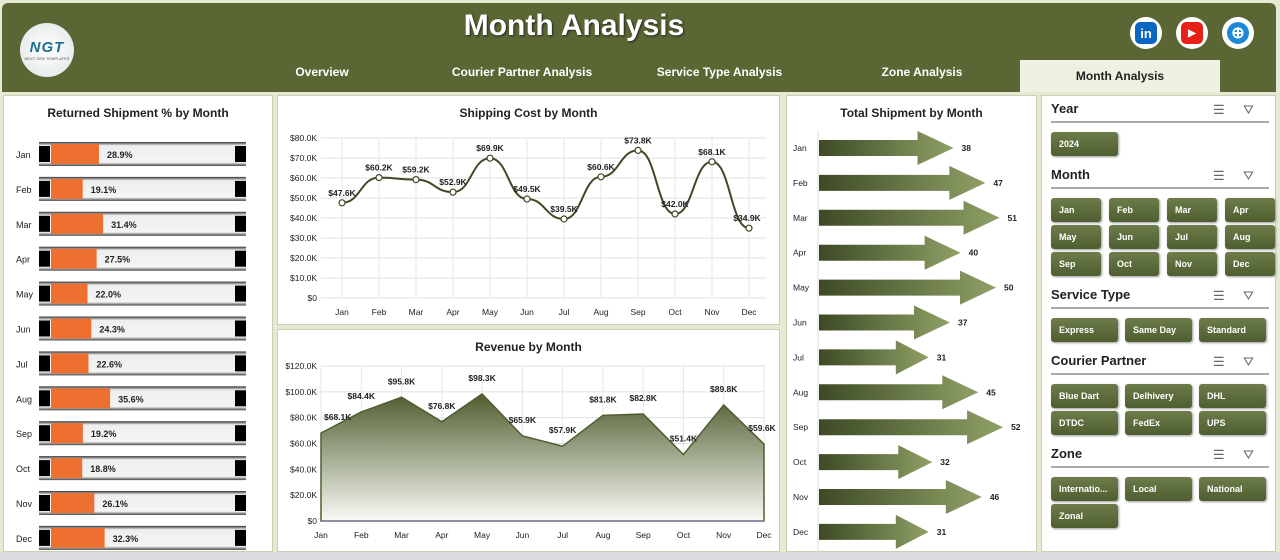  I want to click on chart-title: Shipping Cost by Month, so click(528, 113).